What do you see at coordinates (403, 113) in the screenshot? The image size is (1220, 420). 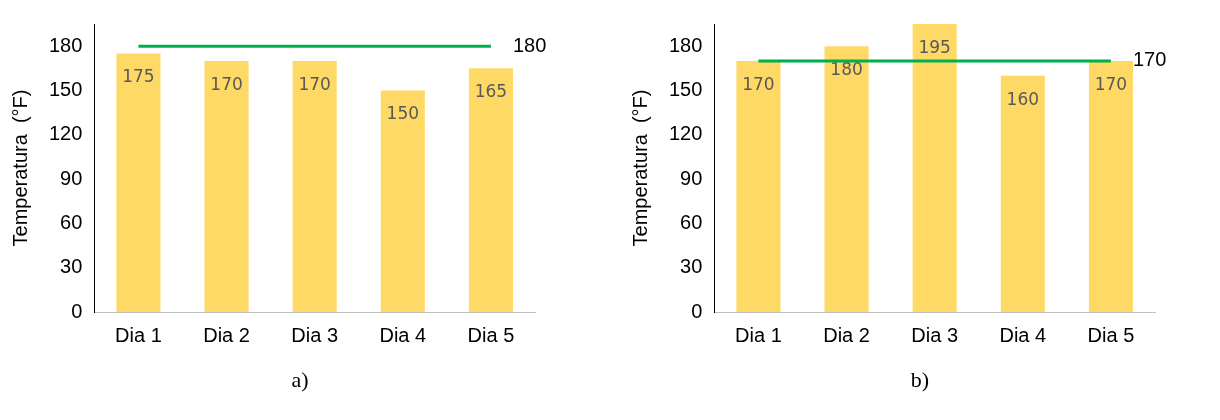 I see `data-label: 150` at bounding box center [403, 113].